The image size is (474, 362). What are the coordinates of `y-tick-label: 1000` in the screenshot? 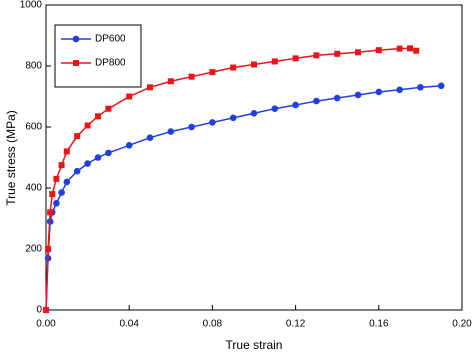 It's located at (31, 5).